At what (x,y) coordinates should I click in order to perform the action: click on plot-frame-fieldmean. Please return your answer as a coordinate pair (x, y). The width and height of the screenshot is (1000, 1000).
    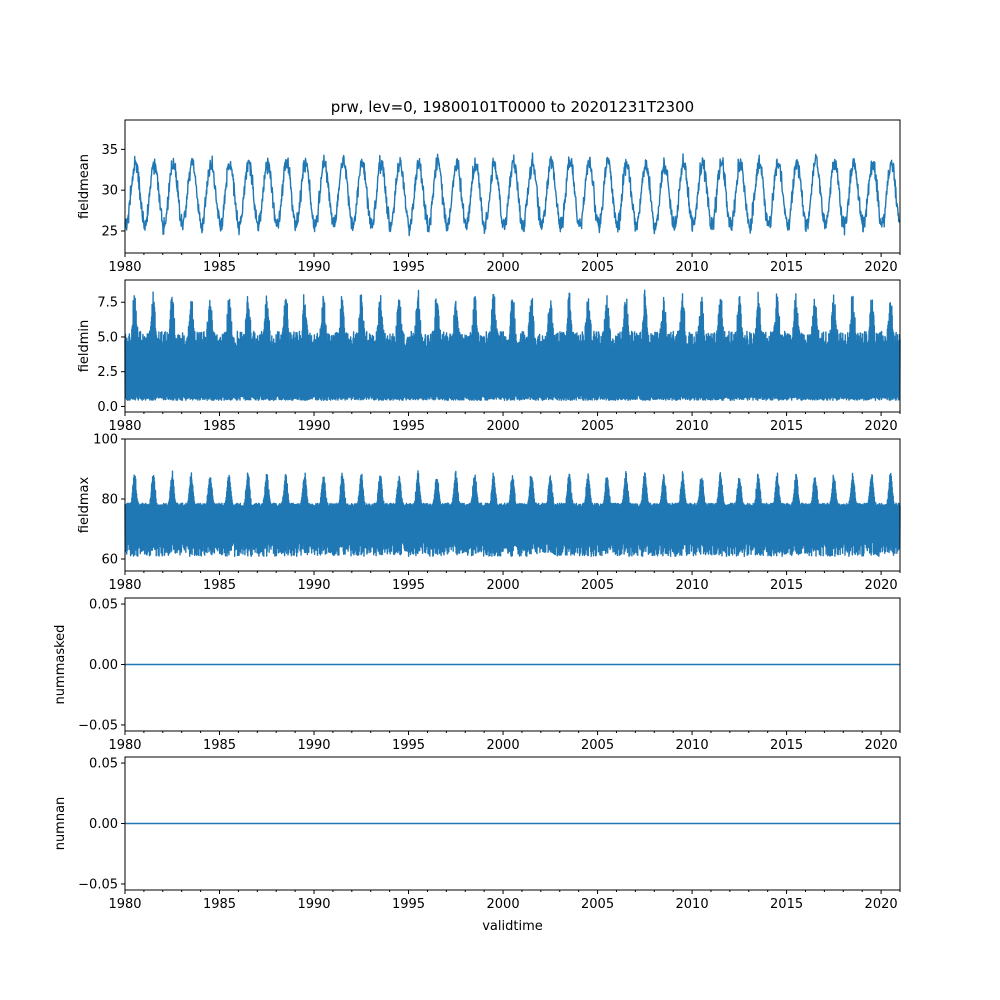
    Looking at the image, I should click on (512, 186).